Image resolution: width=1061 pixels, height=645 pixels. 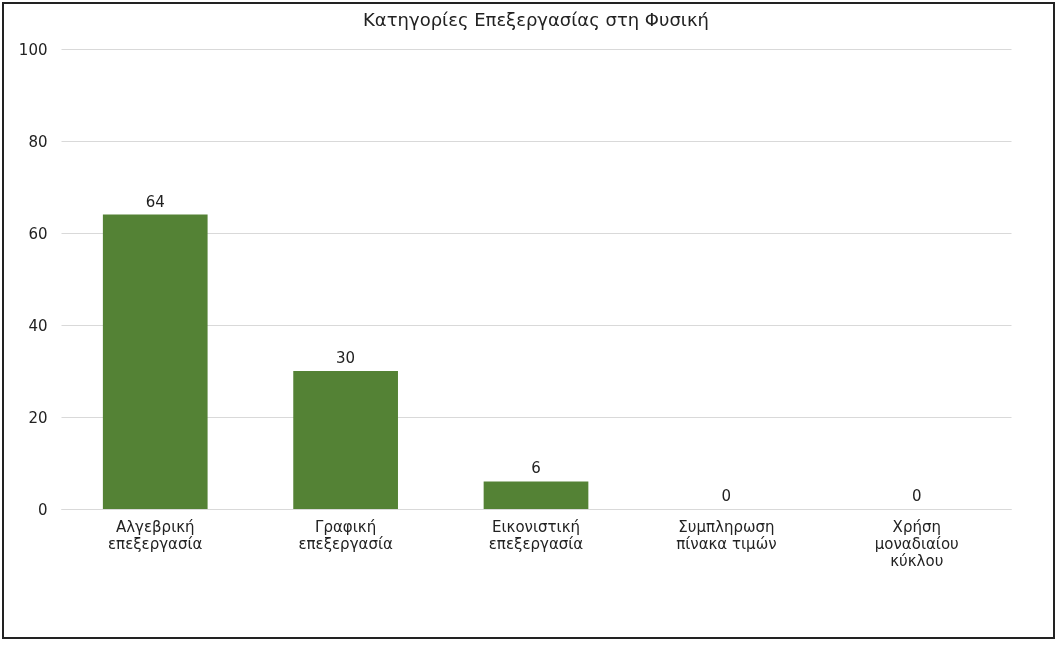 What do you see at coordinates (916, 543) in the screenshot?
I see `x-tick-label: Χρήση μοναδιαίου κύκλου` at bounding box center [916, 543].